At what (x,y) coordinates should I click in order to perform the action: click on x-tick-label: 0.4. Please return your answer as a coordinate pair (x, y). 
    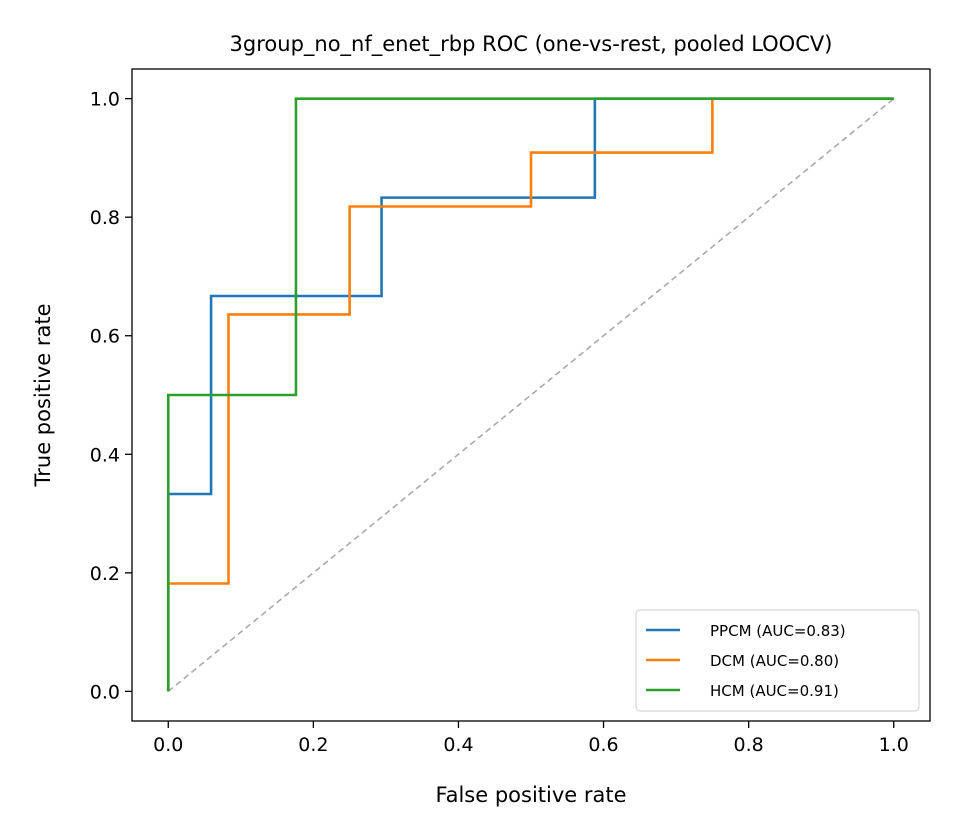
    Looking at the image, I should click on (458, 745).